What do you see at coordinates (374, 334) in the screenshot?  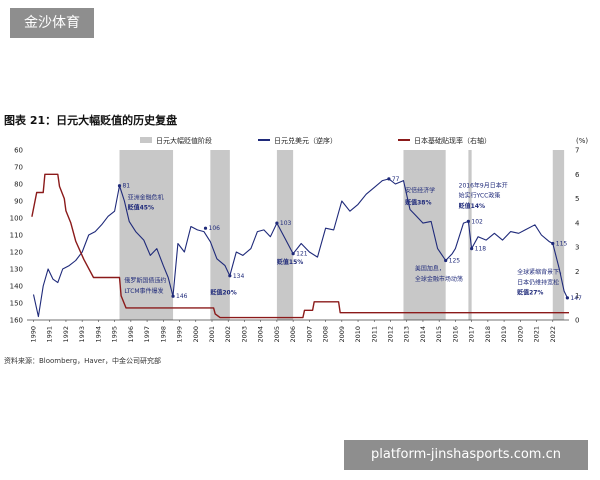 I see `x-tick-label-21: 2011` at bounding box center [374, 334].